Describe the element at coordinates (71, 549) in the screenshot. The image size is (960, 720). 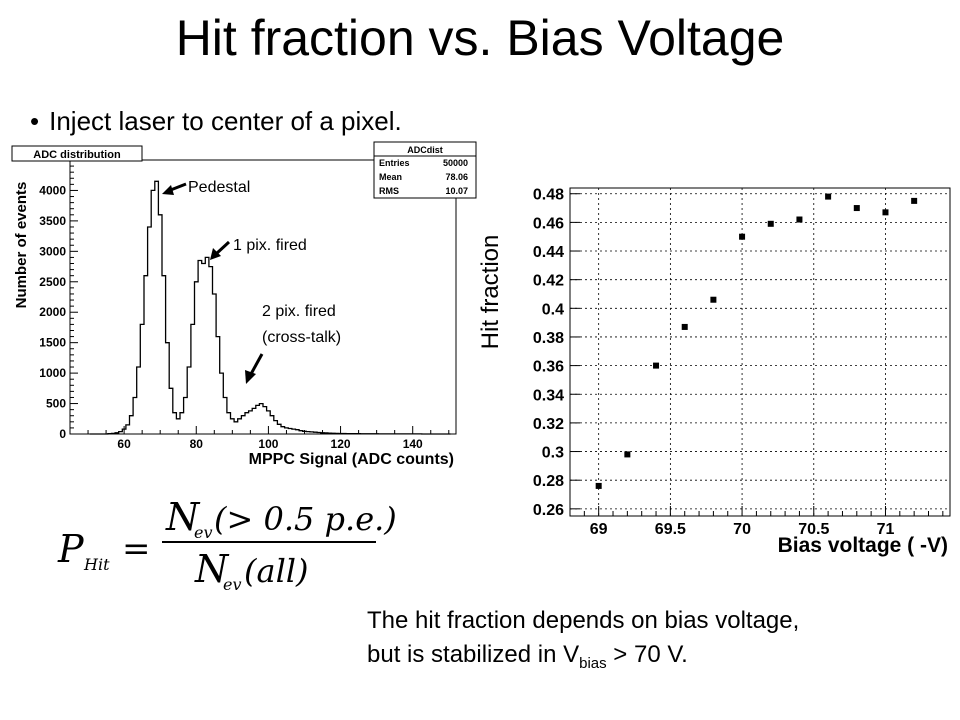
I see `formula-lhs: P` at that location.